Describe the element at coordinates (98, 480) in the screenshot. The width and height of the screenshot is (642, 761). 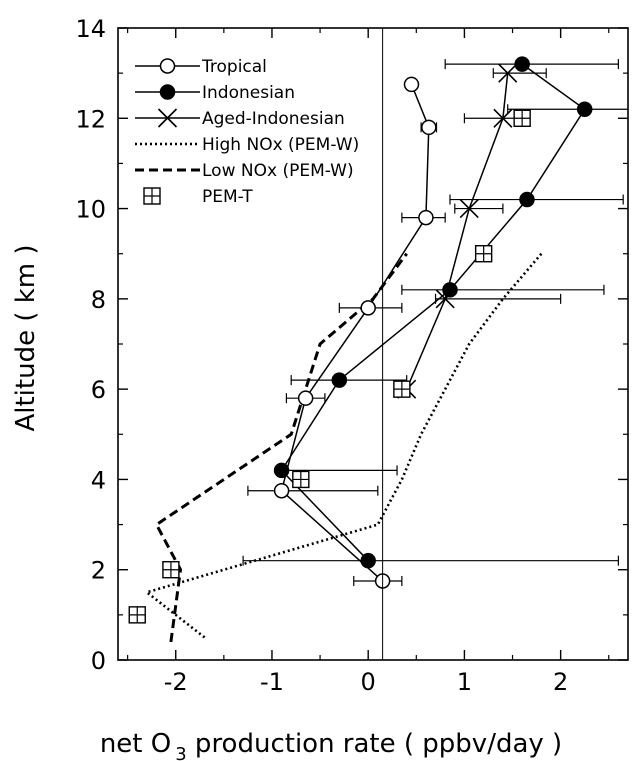
I see `y-tick-label-2: 4` at that location.